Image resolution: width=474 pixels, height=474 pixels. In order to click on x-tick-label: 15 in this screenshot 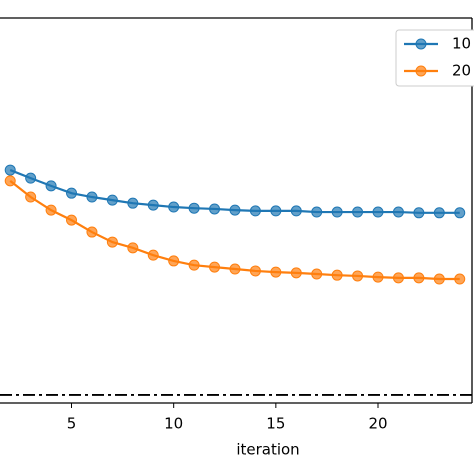, I will do `click(275, 424)`.